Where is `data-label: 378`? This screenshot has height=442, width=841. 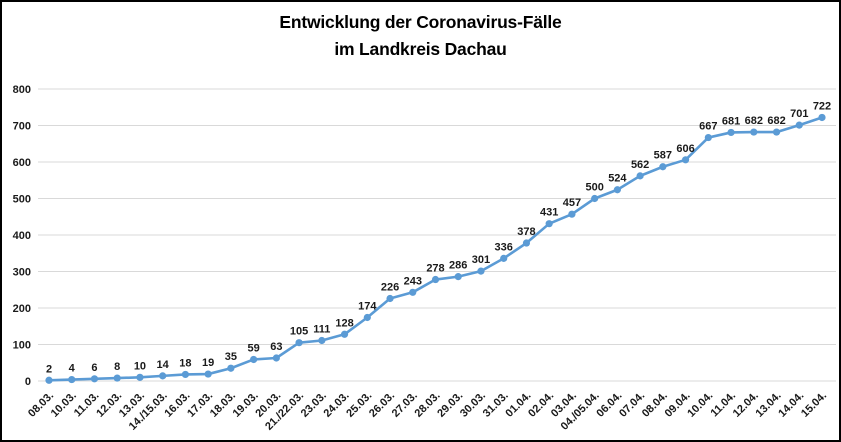 data-label: 378 is located at coordinates (526, 232).